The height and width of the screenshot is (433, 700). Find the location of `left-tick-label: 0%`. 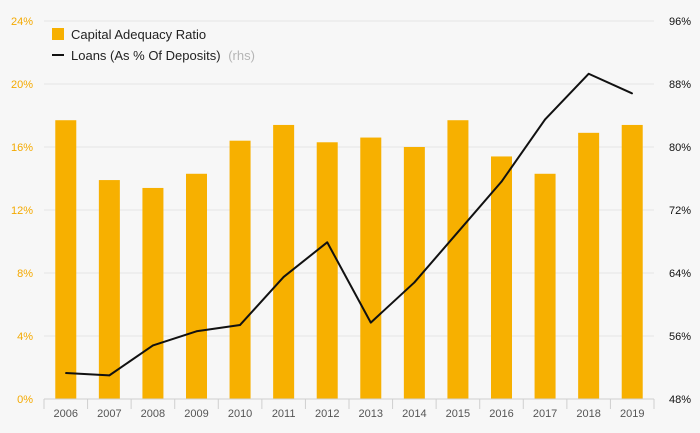

left-tick-label: 0% is located at coordinates (25, 400).